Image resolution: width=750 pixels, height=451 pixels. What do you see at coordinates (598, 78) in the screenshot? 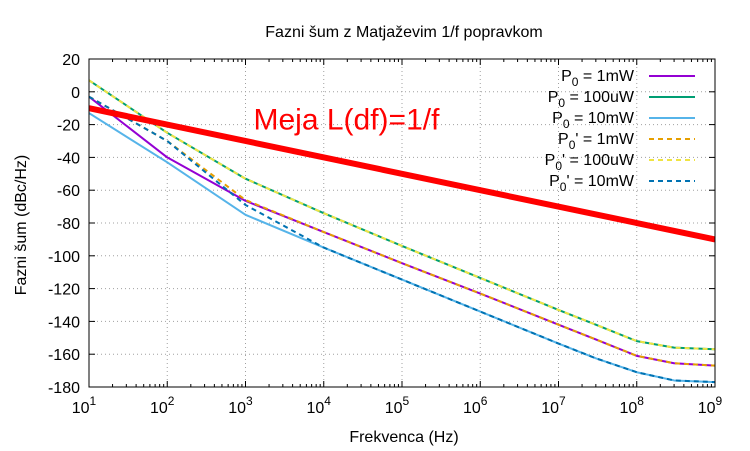
I see `legend-label: P0 = 1mW` at bounding box center [598, 78].